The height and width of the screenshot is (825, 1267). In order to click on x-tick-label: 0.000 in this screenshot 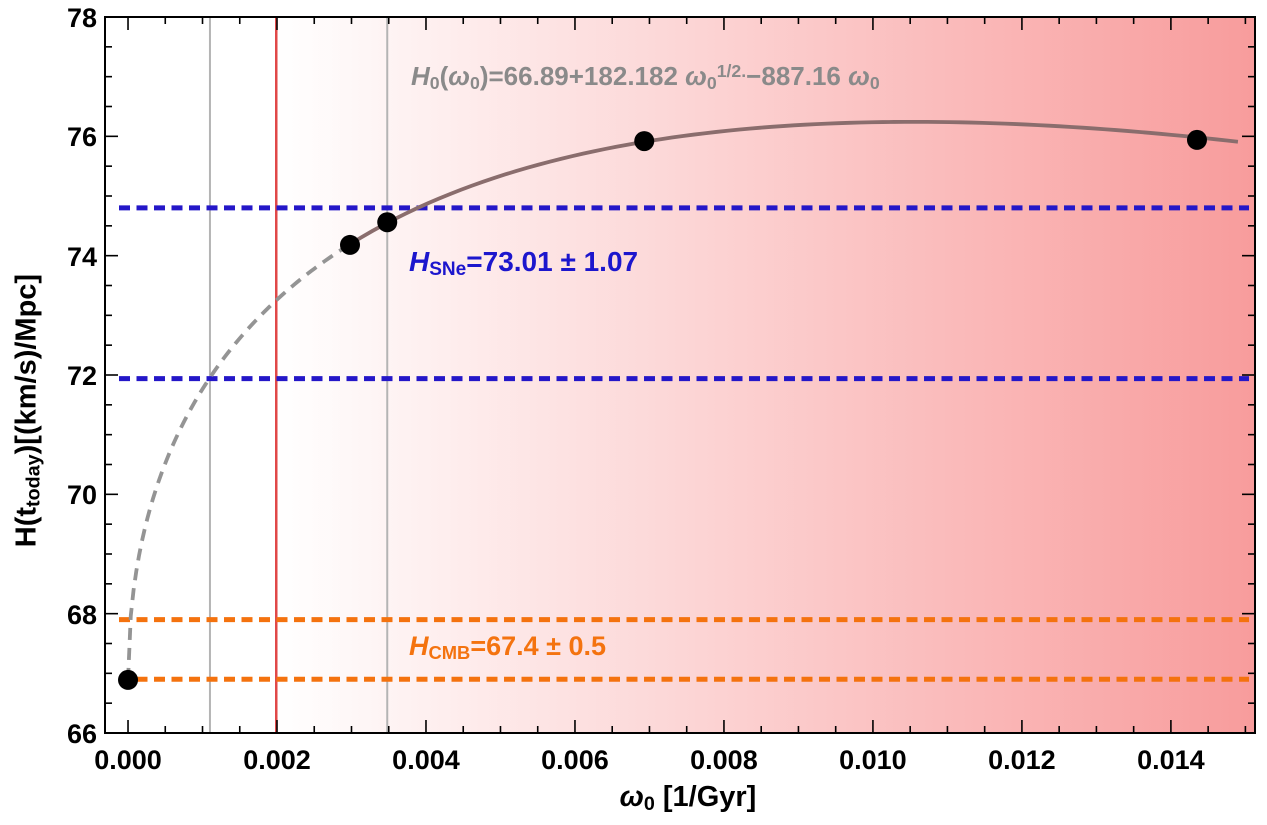, I will do `click(128, 760)`.